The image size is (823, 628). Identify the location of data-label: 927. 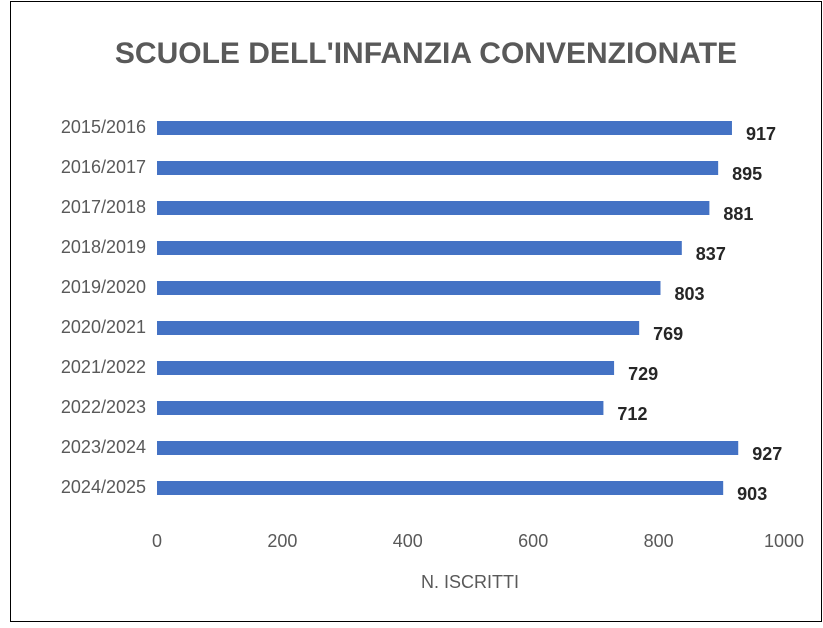
(767, 454).